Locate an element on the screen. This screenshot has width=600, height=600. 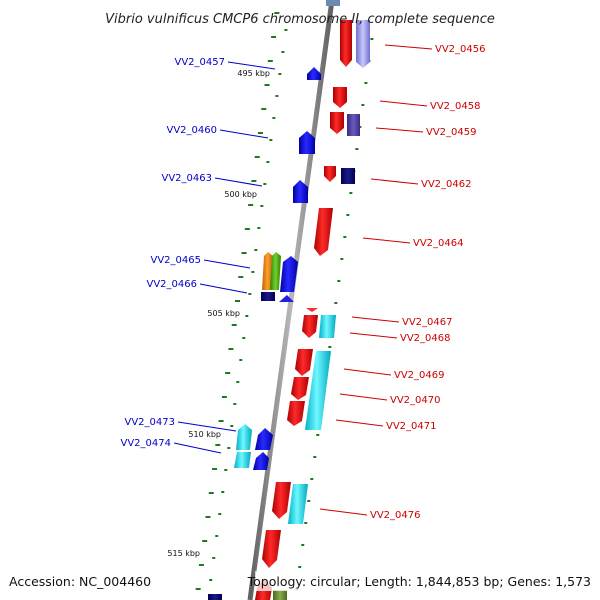
gene-label: VV2_0474 is located at coordinates (146, 443).